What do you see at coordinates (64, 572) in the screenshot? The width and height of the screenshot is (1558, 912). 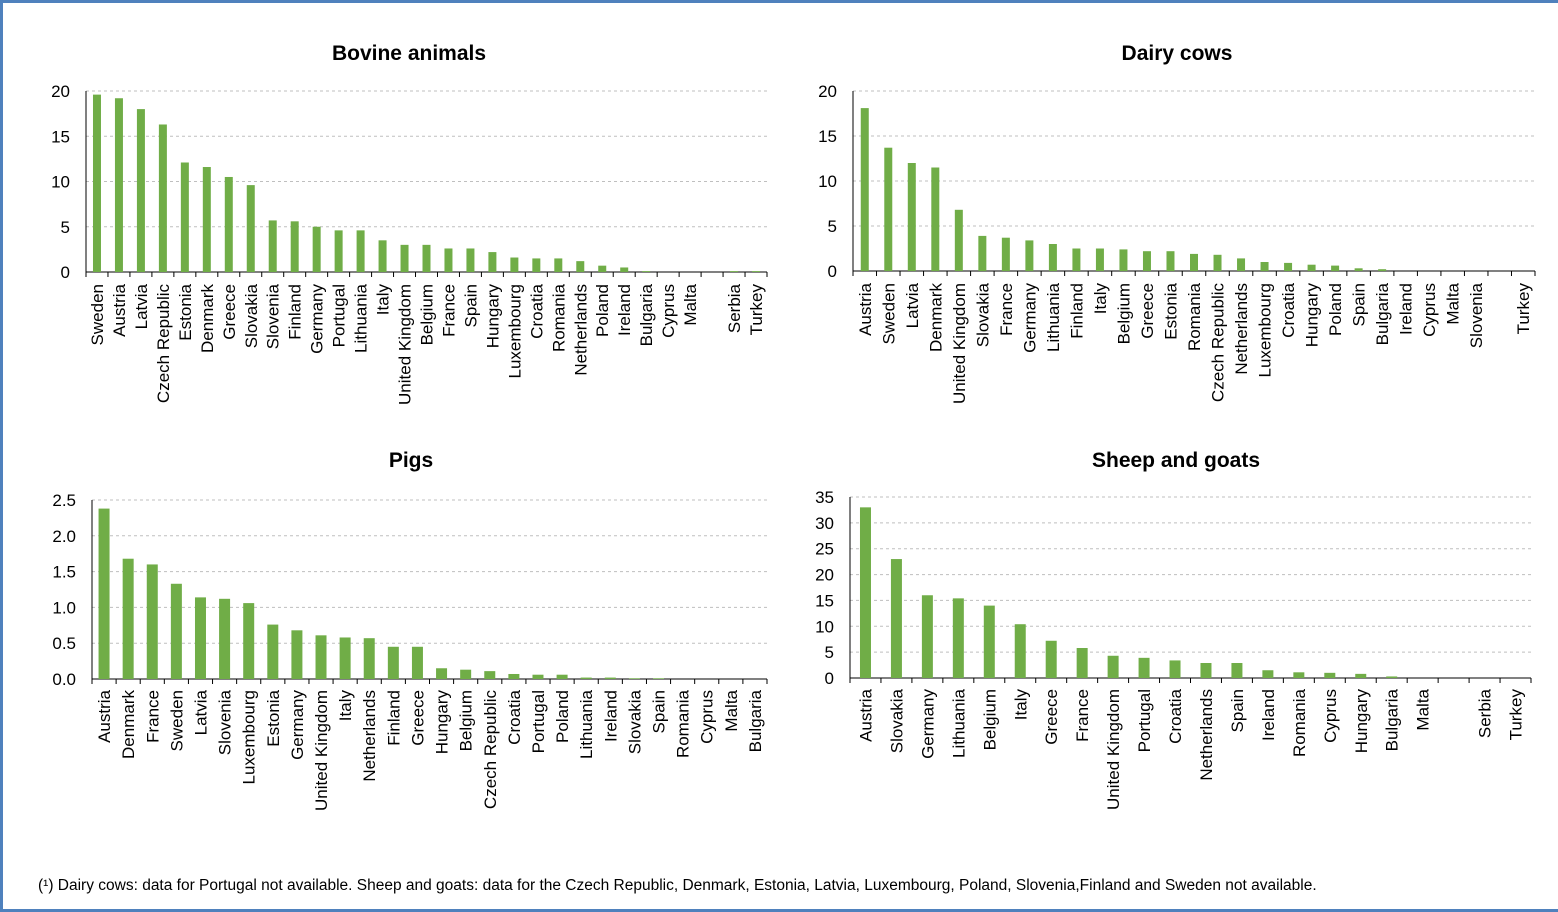 I see `y-tick-label: 1.5` at bounding box center [64, 572].